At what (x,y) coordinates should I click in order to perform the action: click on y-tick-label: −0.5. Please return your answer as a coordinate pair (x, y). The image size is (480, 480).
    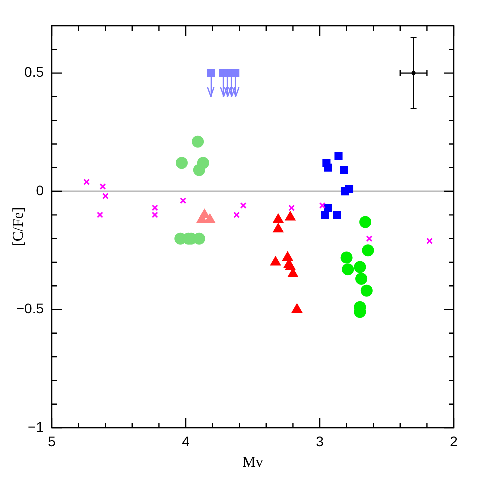
    Looking at the image, I should click on (30, 308).